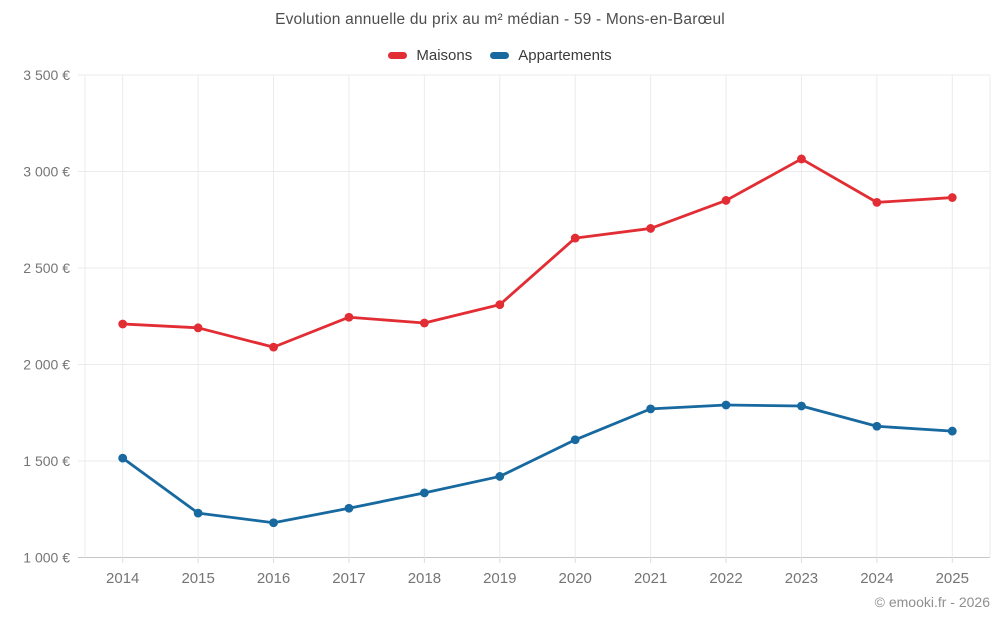 This screenshot has width=1000, height=625. Describe the element at coordinates (122, 578) in the screenshot. I see `x-tick-label-2014: 2014` at that location.